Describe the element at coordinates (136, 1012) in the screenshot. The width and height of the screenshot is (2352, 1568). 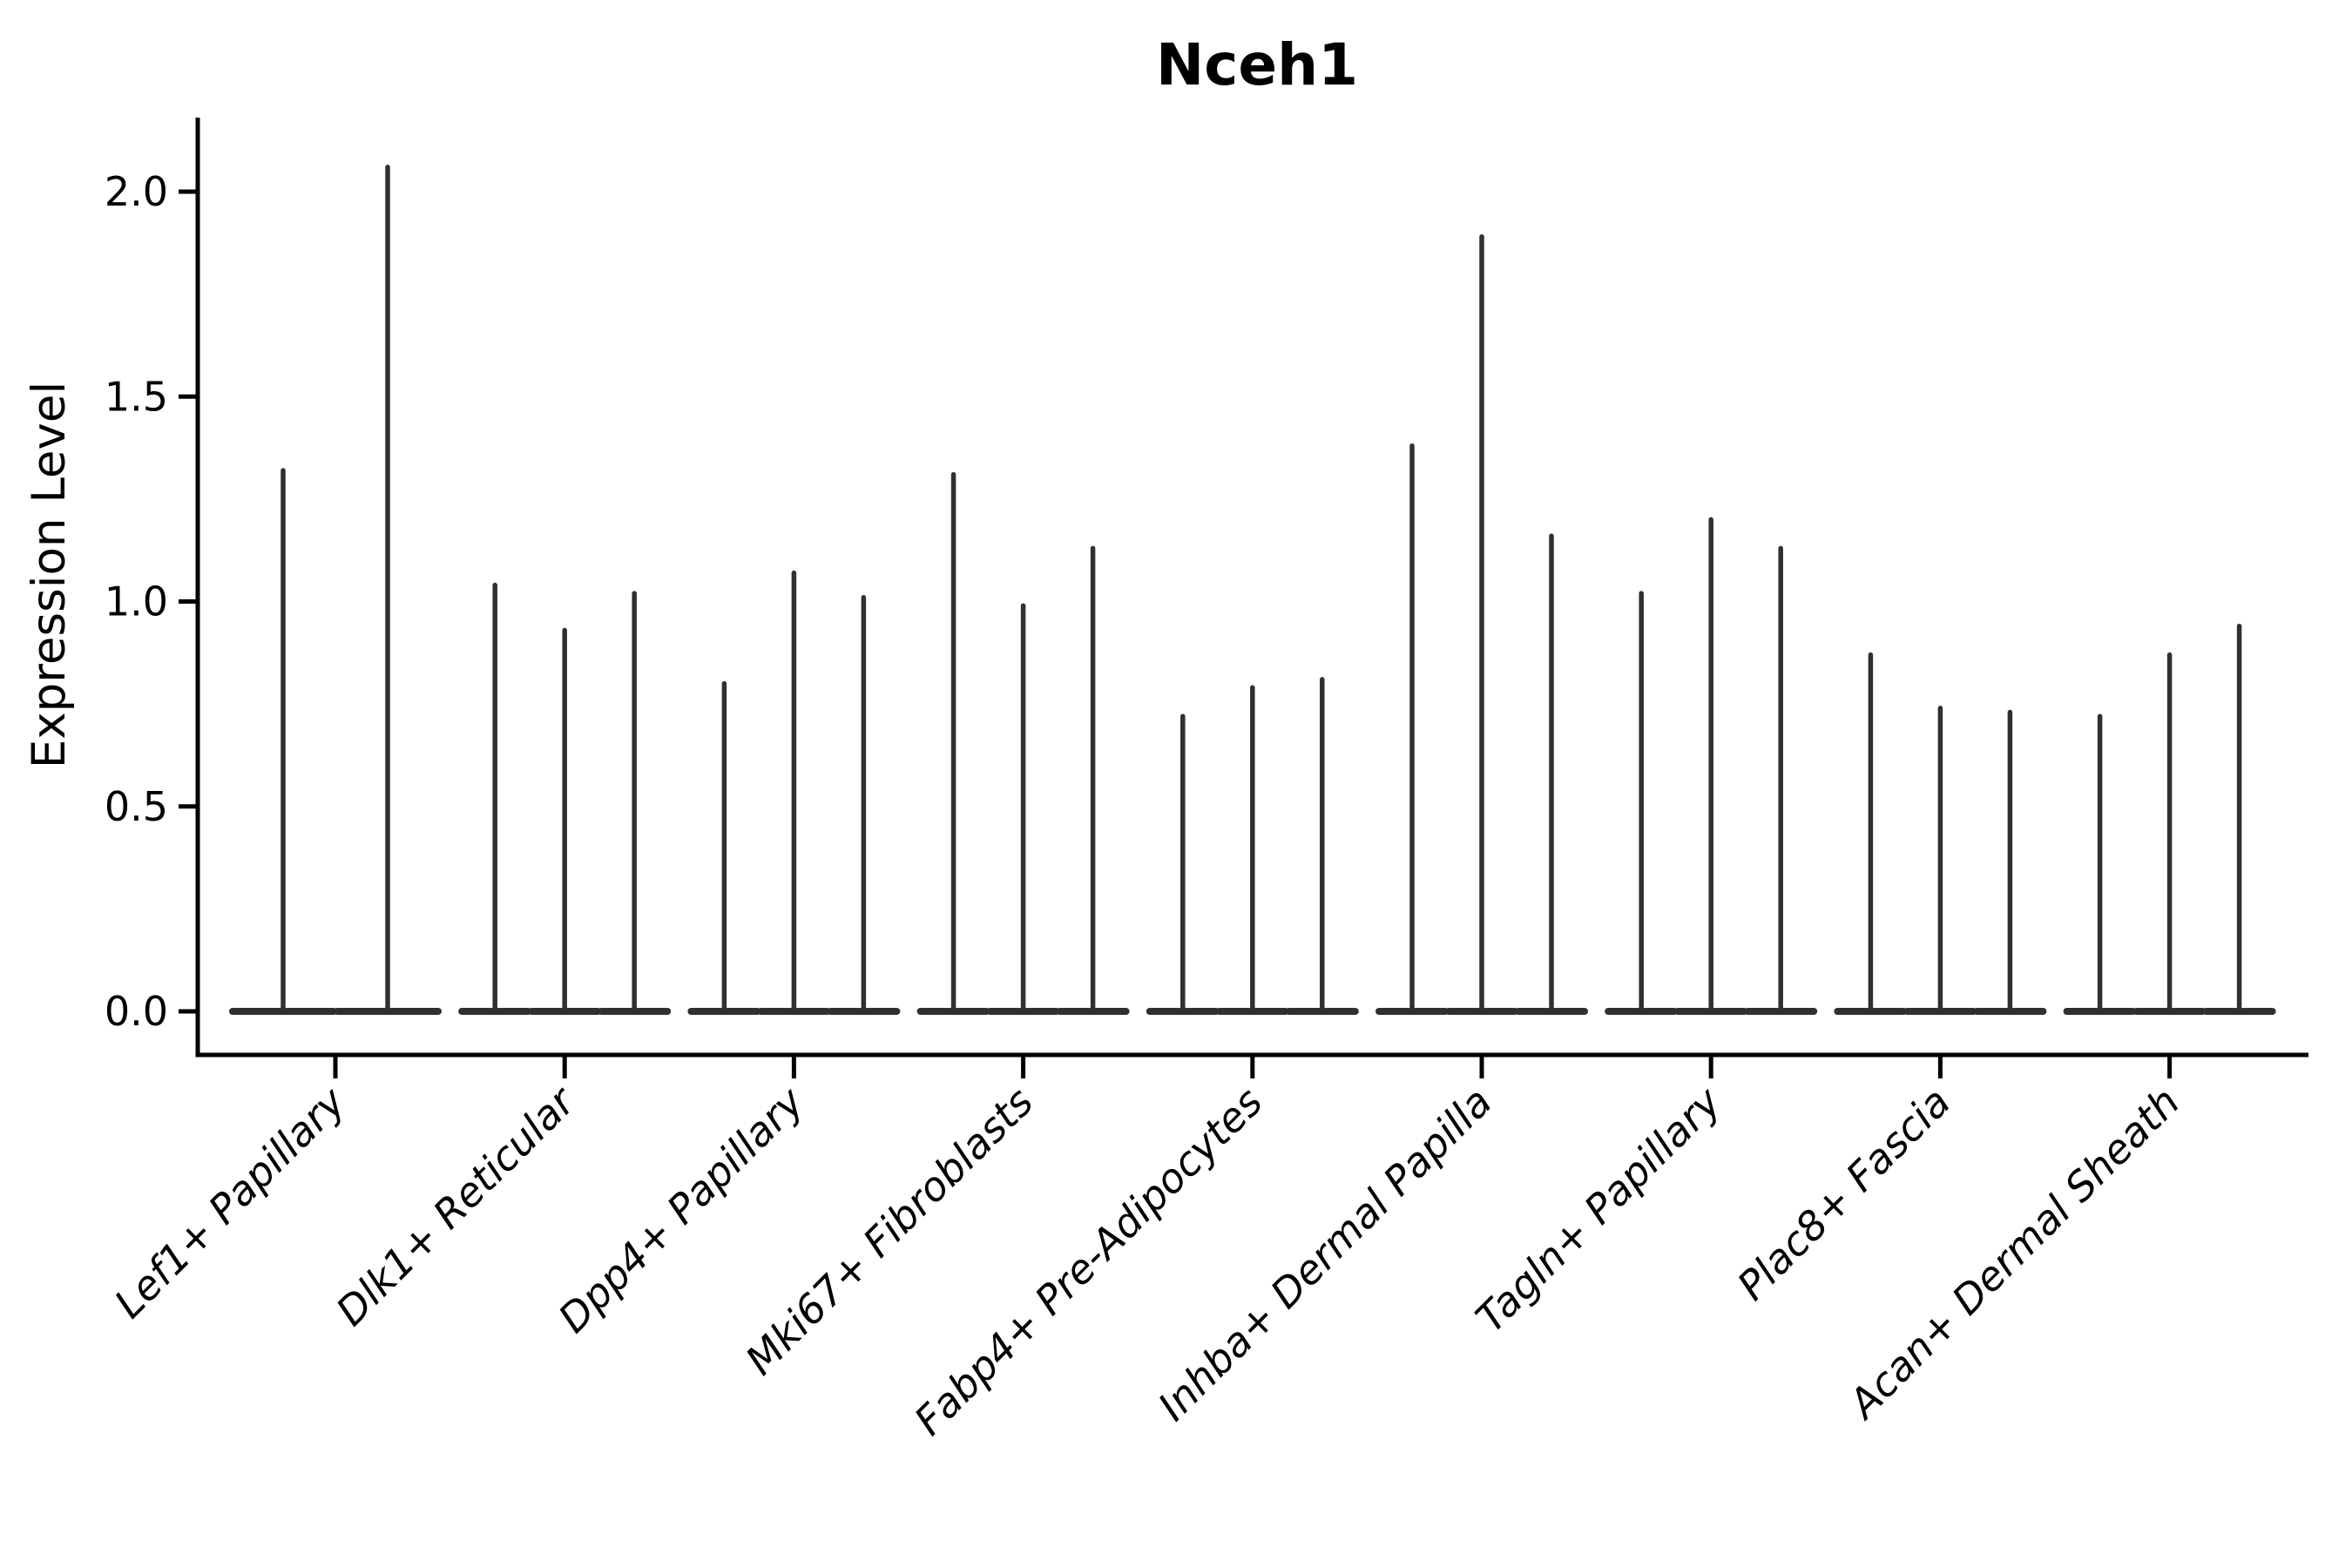
I see `y-tick-label: 0.0` at that location.